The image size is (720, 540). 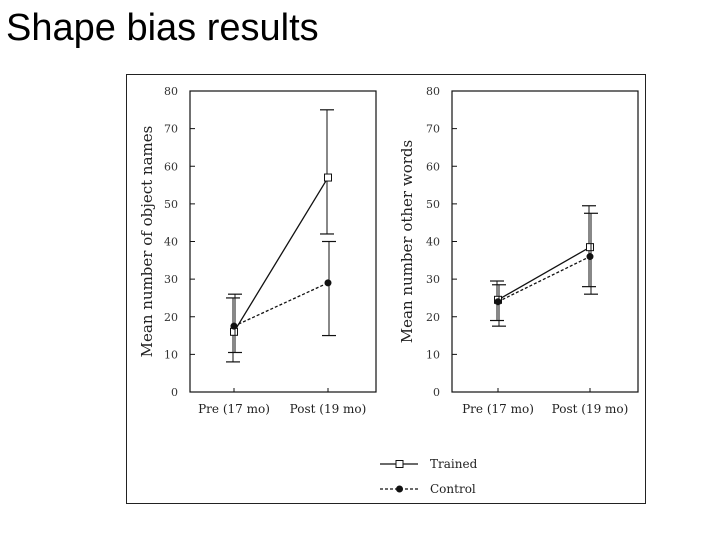 What do you see at coordinates (407, 241) in the screenshot?
I see `y-axis-title: Mean number other words` at bounding box center [407, 241].